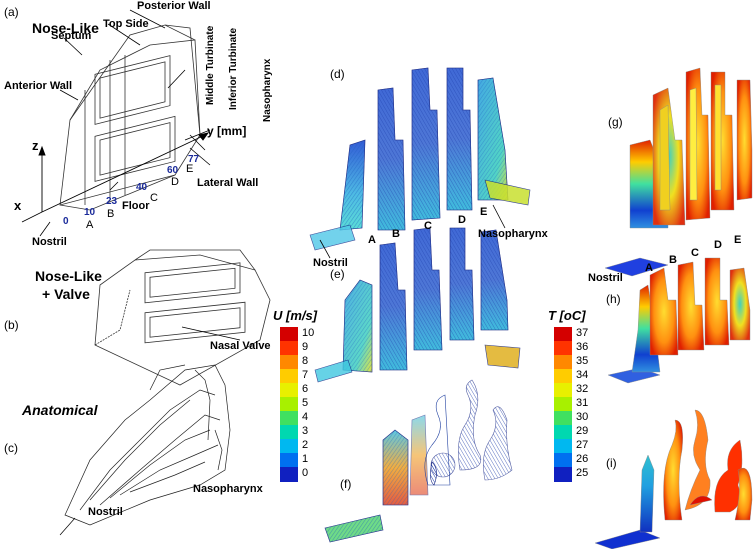 This screenshot has height=549, width=753. Describe the element at coordinates (115, 177) in the screenshot. I see `axes-a` at that location.